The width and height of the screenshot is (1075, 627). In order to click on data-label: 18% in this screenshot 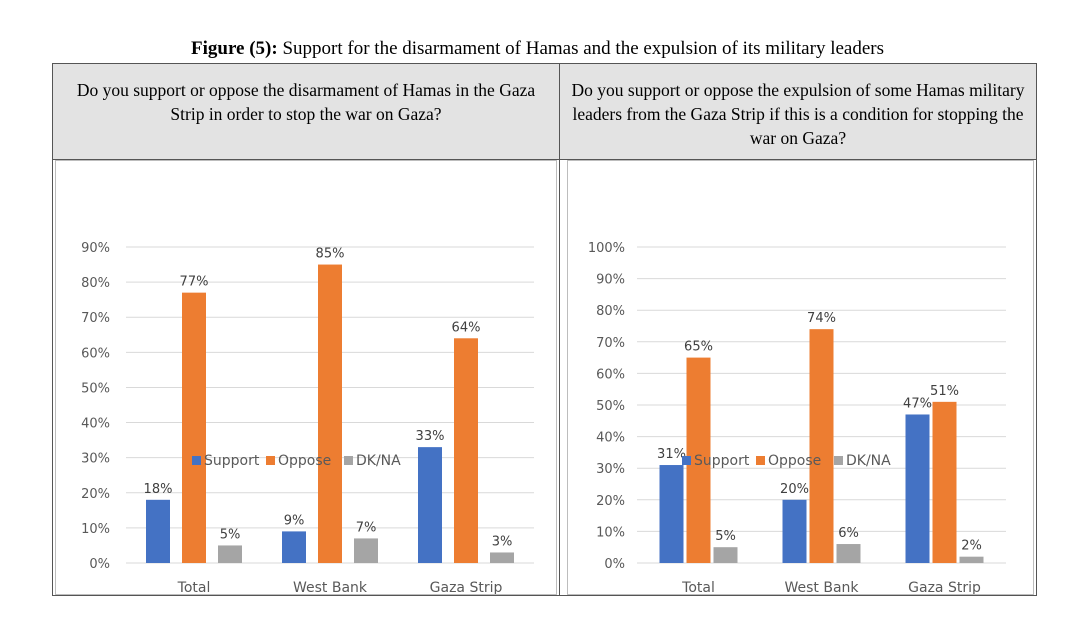, I will do `click(158, 489)`.